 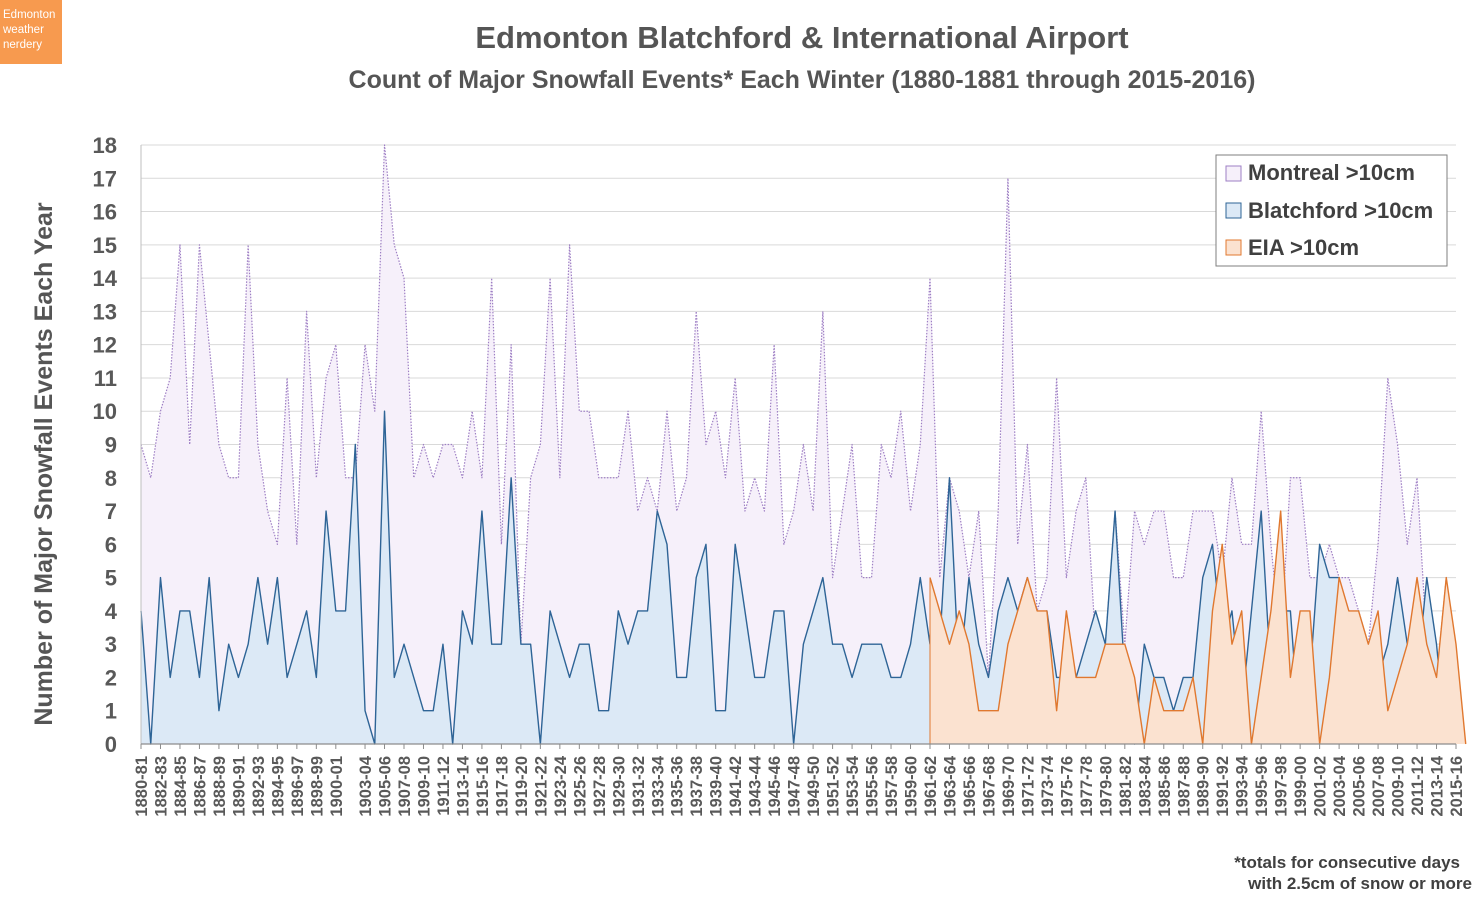 I want to click on x-tick-label: 2009-10, so click(x=1399, y=786).